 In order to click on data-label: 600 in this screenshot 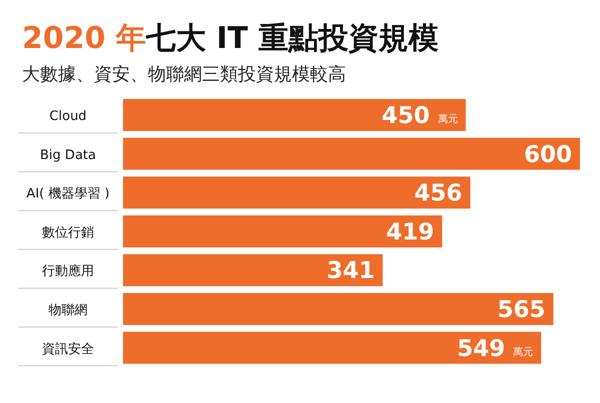, I will do `click(548, 155)`.